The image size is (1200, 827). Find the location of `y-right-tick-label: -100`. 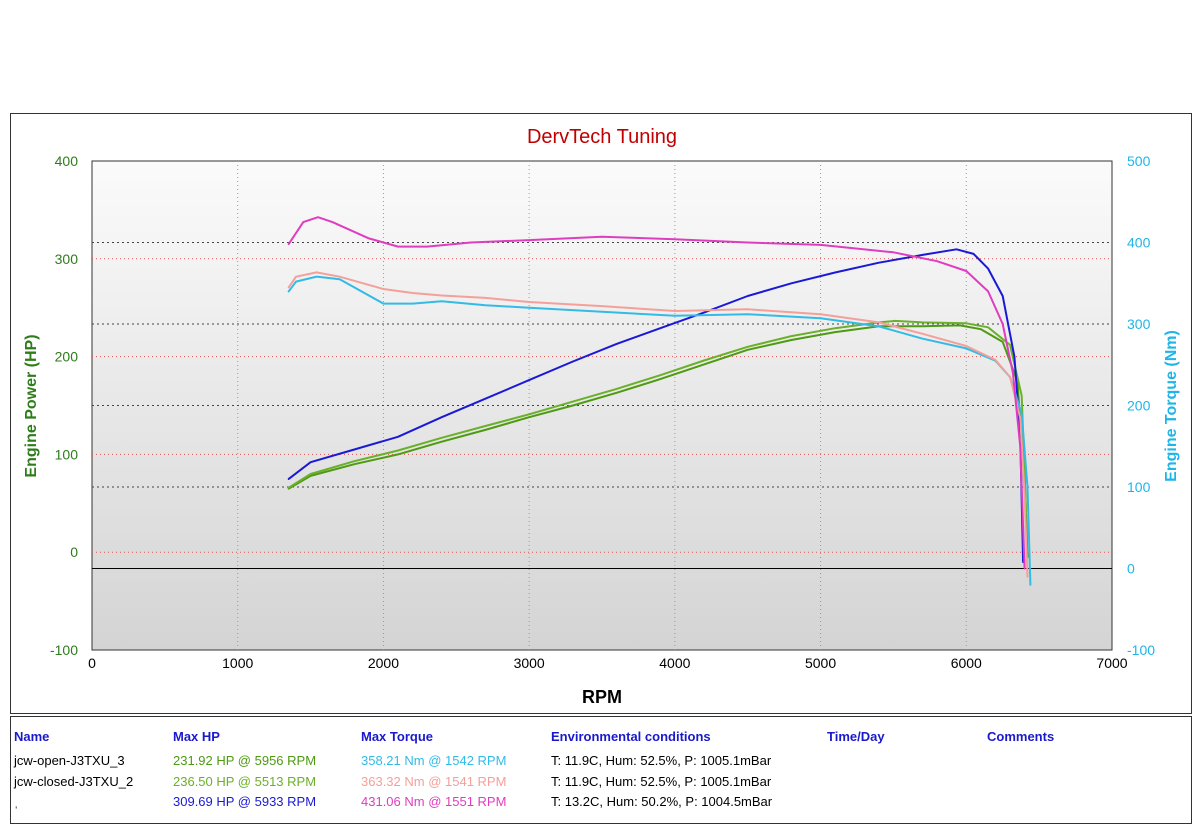

y-right-tick-label: -100 is located at coordinates (1141, 650).